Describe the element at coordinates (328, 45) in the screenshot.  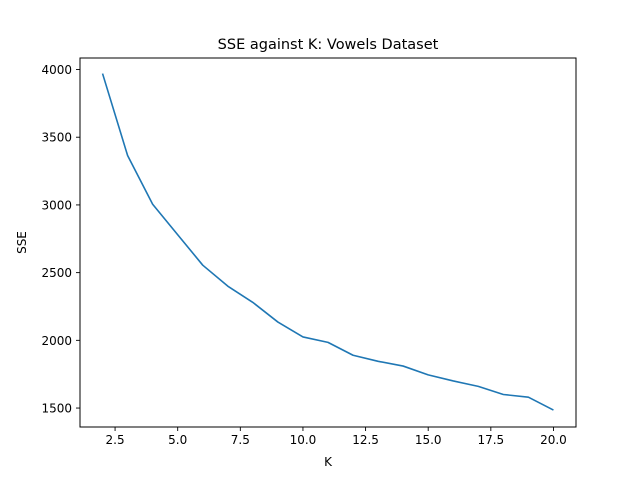
I see `chart-title: SSE against K: Vowels Dataset` at that location.